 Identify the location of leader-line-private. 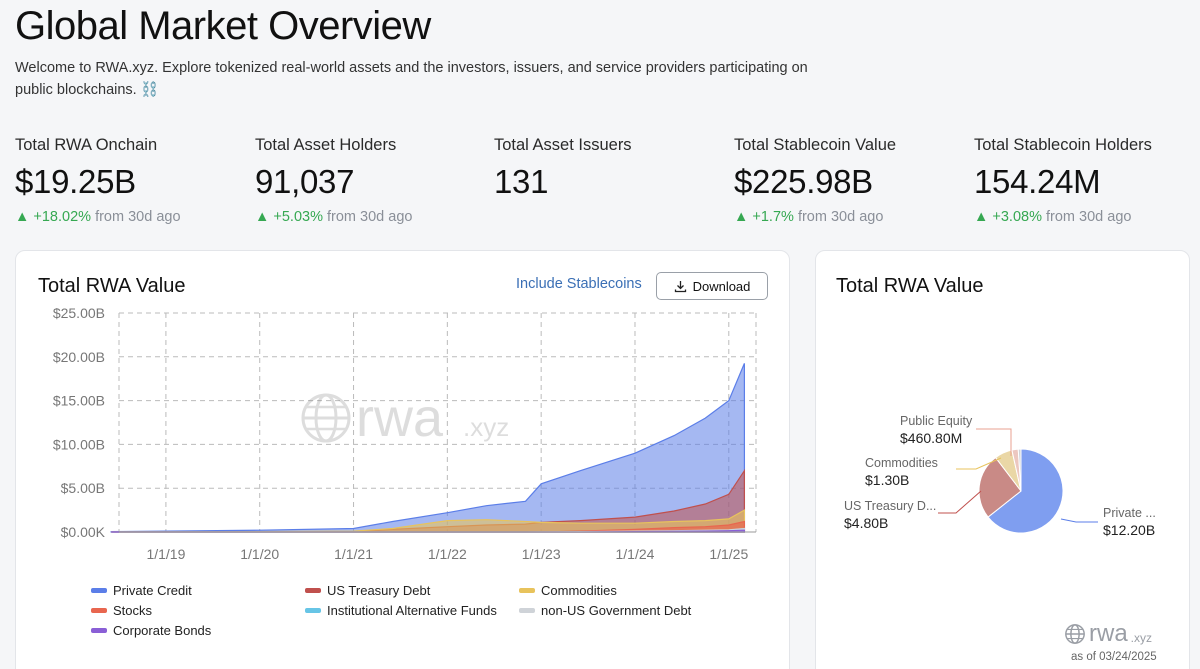
(1079, 520).